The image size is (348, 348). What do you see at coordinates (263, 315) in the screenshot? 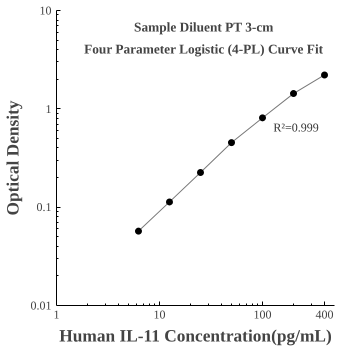
I see `x-tick-label: 100` at bounding box center [263, 315].